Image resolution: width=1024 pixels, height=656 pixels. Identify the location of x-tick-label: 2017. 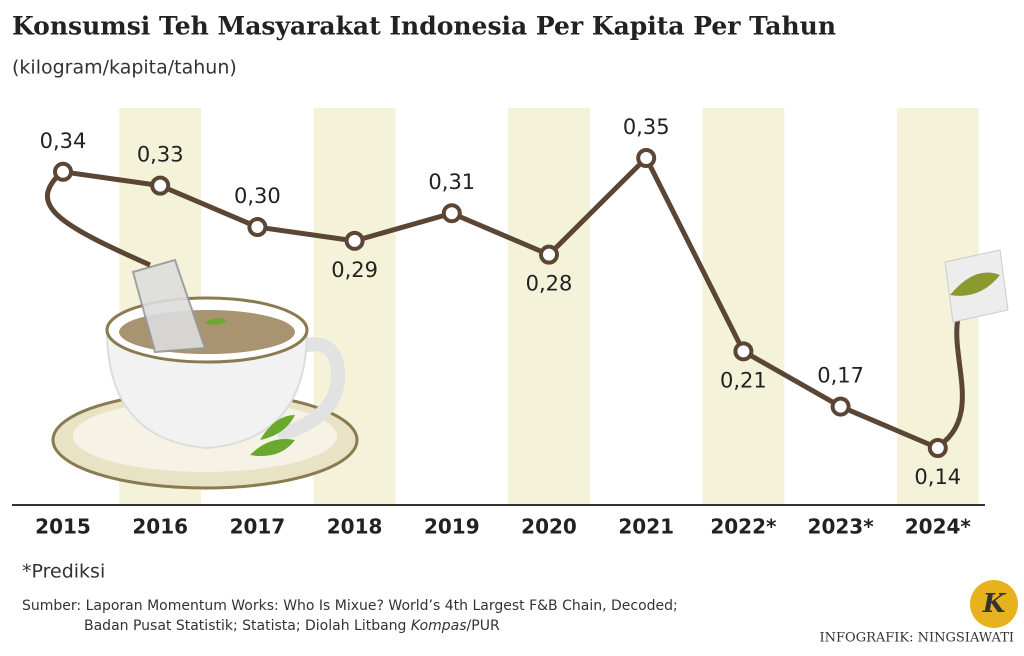
(258, 527).